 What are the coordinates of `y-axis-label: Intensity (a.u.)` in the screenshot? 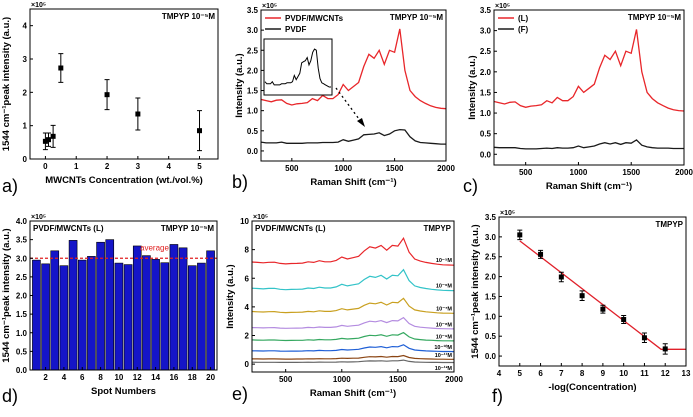 It's located at (472, 87).